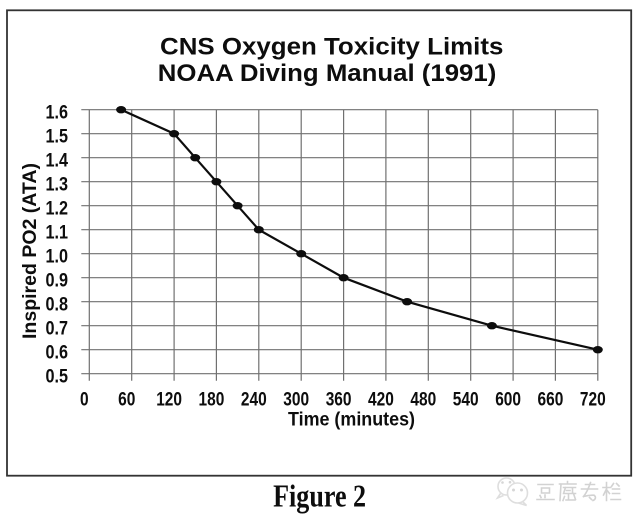 The height and width of the screenshot is (522, 640). Describe the element at coordinates (319, 496) in the screenshot. I see `svg-text: Figure 2` at that location.